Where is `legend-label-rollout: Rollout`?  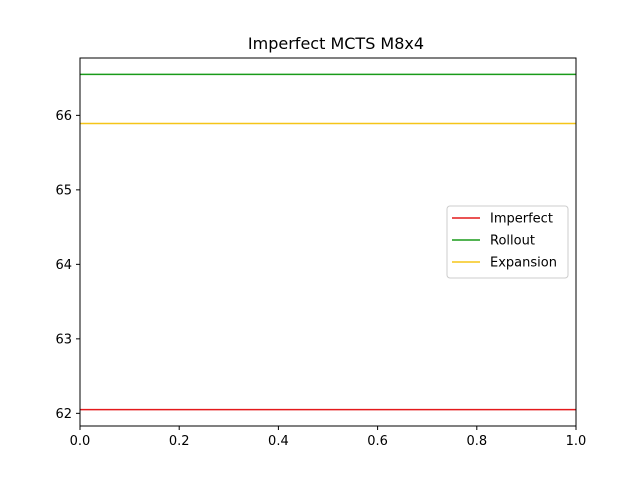 legend-label-rollout: Rollout is located at coordinates (512, 241).